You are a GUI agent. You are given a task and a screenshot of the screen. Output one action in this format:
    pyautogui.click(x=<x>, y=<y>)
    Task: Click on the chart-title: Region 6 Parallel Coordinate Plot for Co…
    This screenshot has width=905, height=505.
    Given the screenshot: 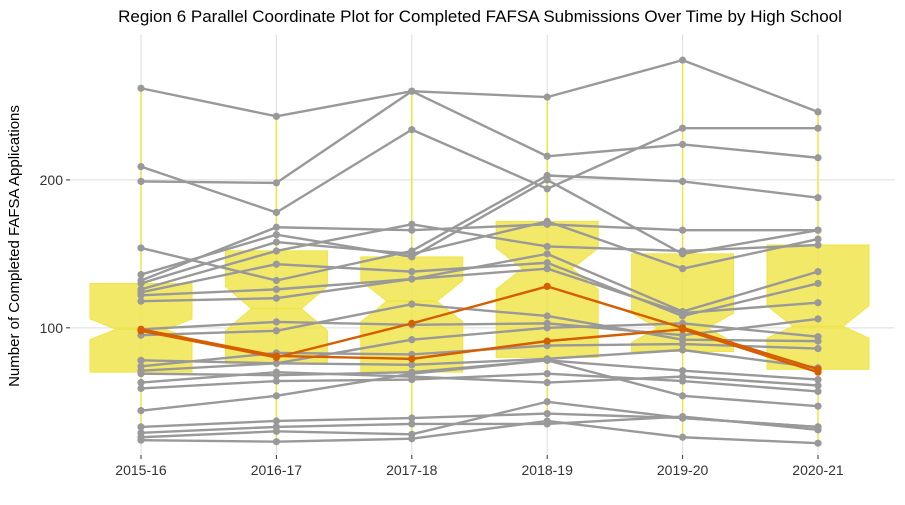 What is the action you would take?
    pyautogui.click(x=480, y=16)
    